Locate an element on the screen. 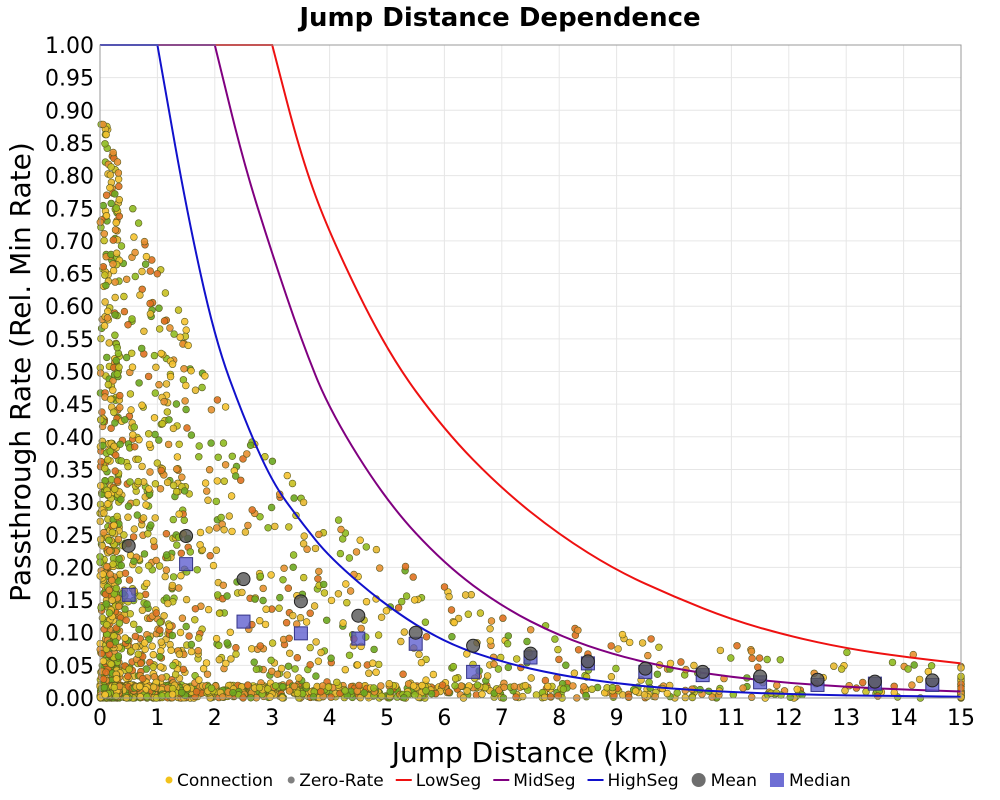 This screenshot has height=800, width=1000. y-tick-label: 1.00 is located at coordinates (69, 46).